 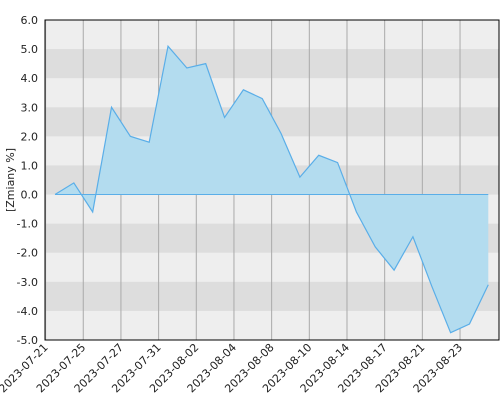 What do you see at coordinates (30, 107) in the screenshot?
I see `y-tick-label: 3.0` at bounding box center [30, 107].